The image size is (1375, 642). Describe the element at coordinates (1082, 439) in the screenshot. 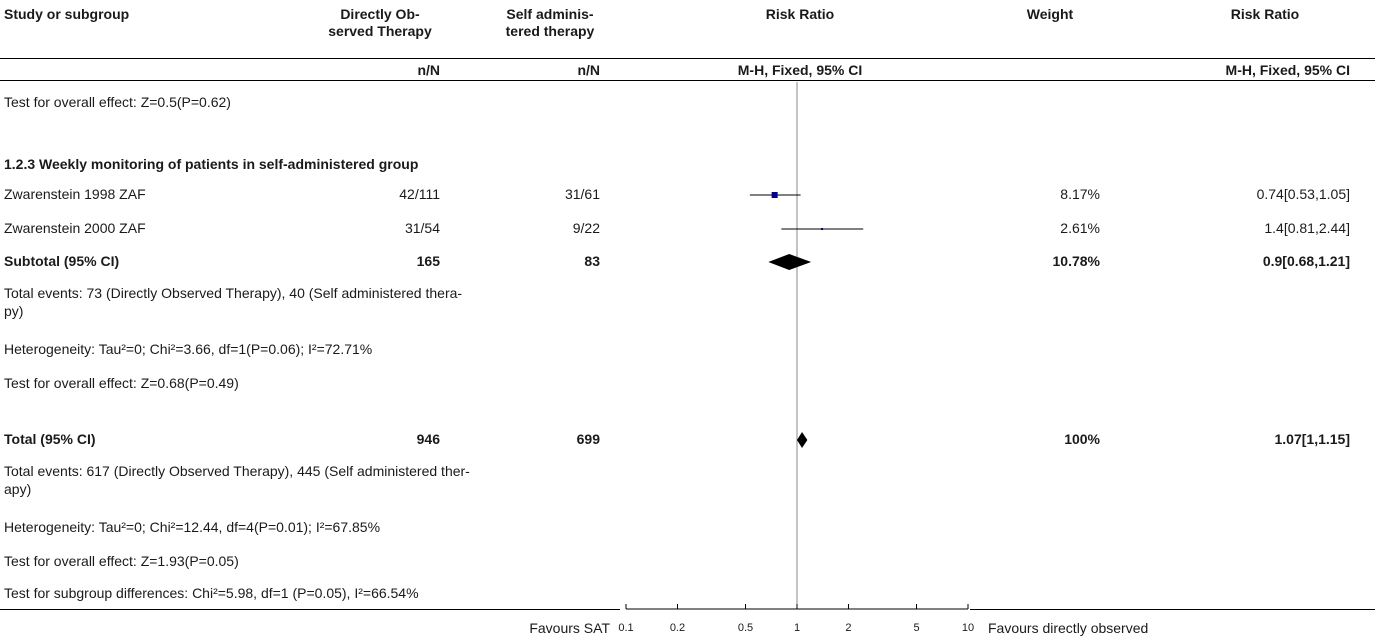

I see `total-weight: 100%` at that location.